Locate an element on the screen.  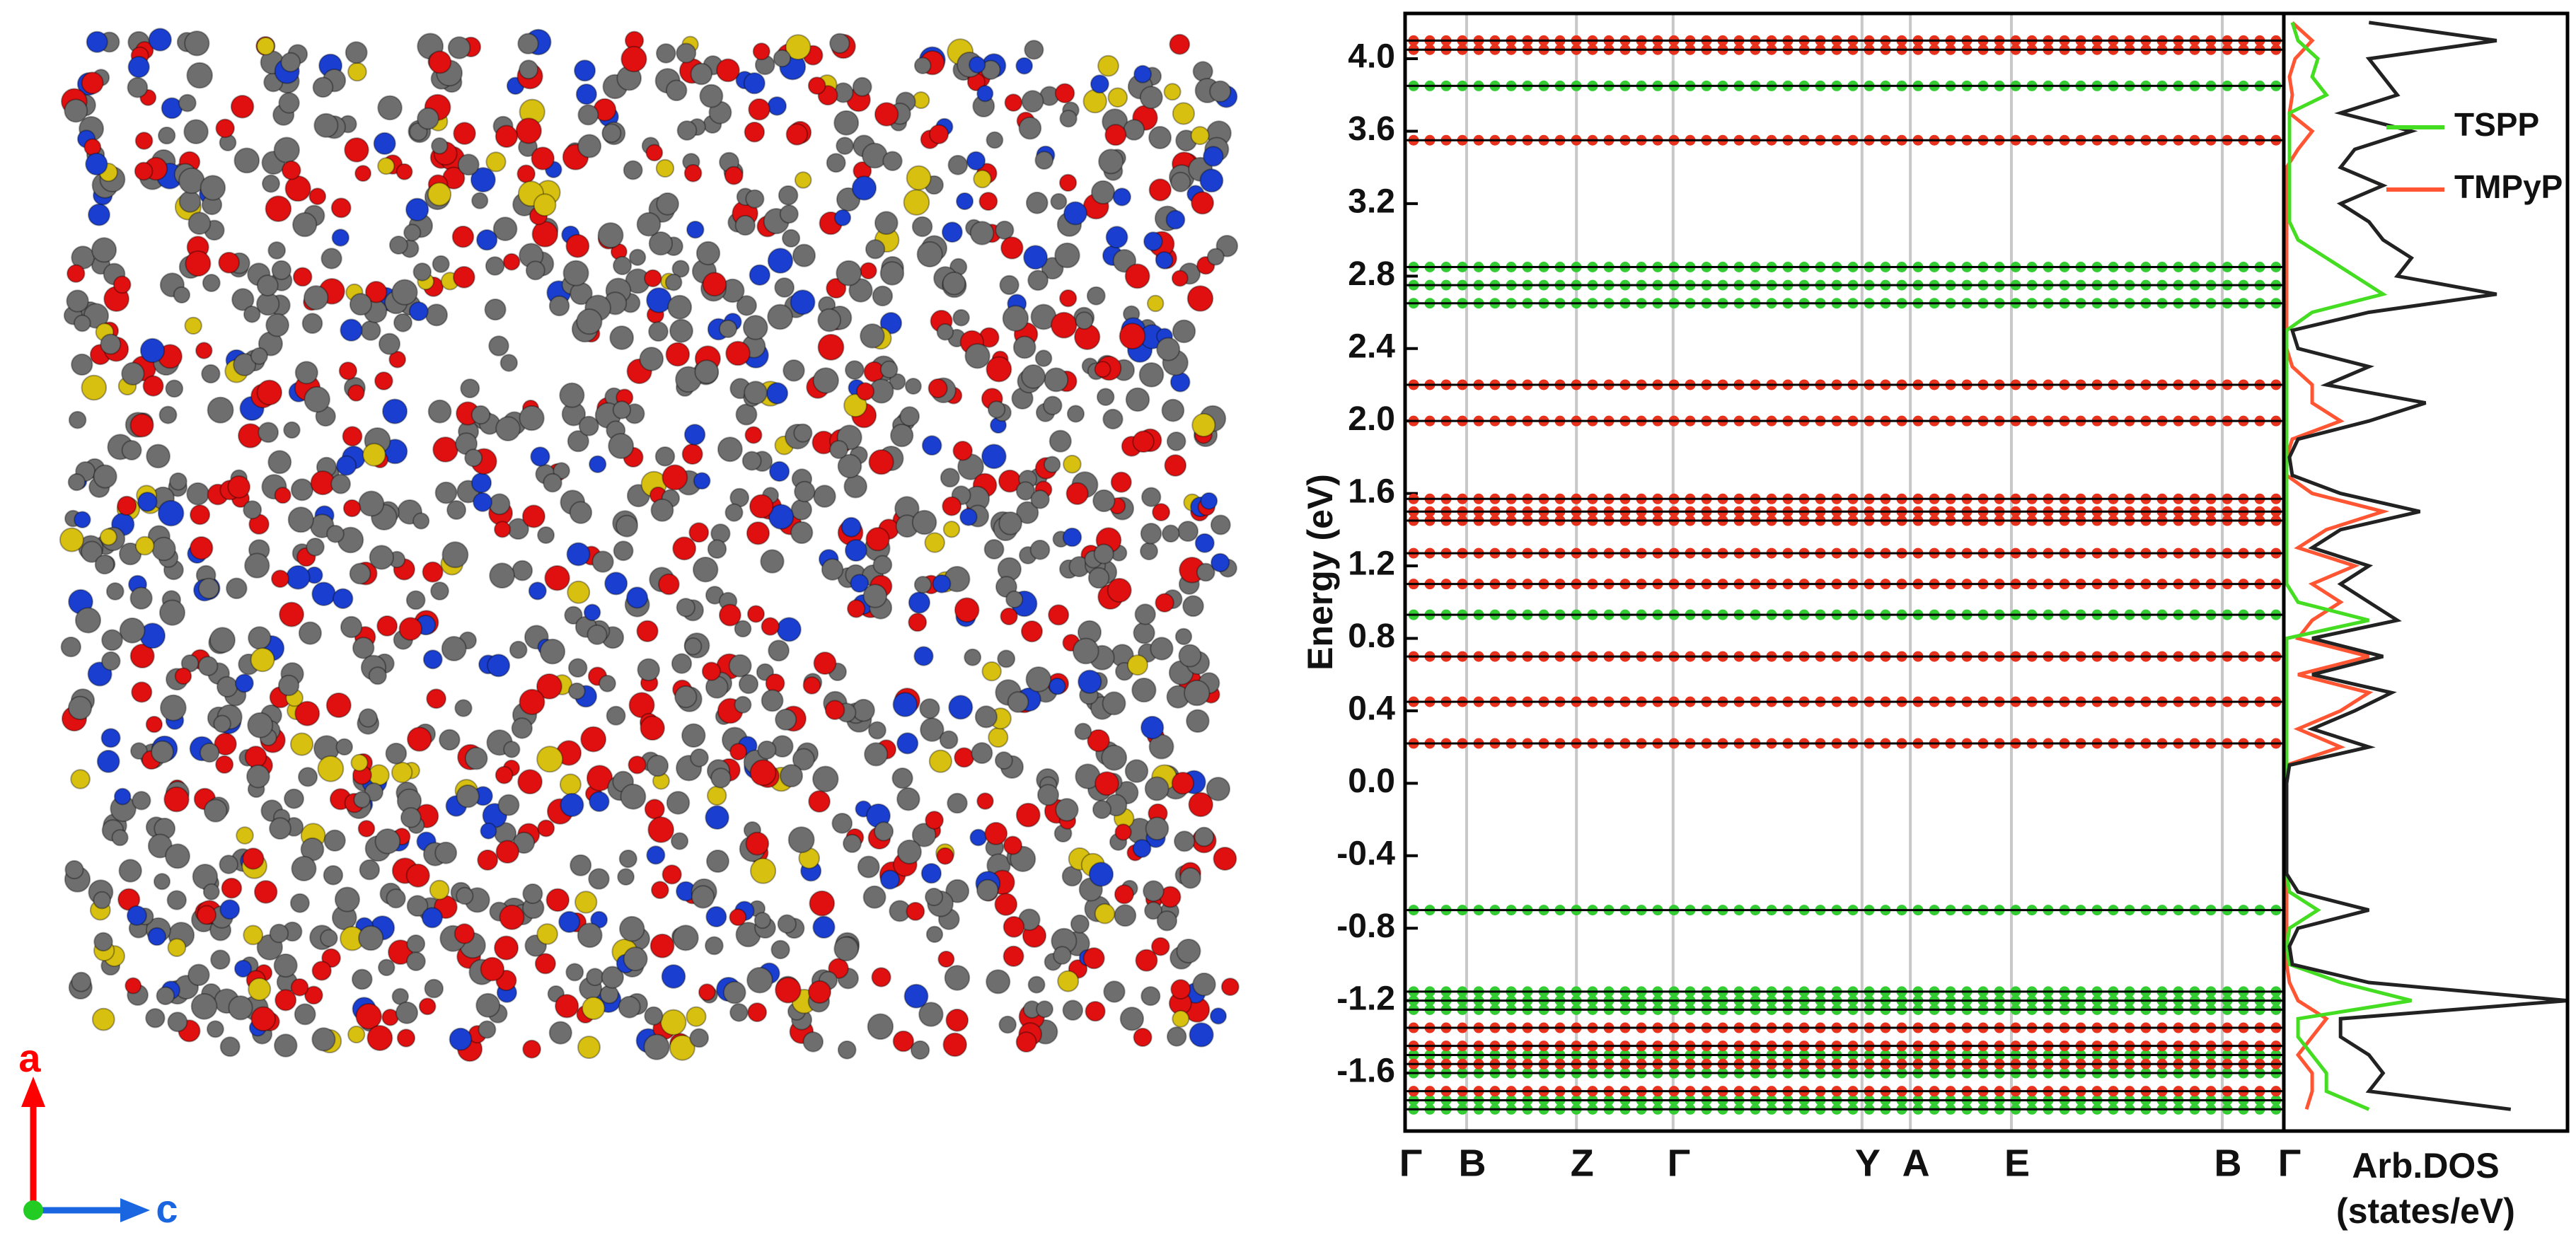
y-tick-label: -0.8 is located at coordinates (1365, 926).